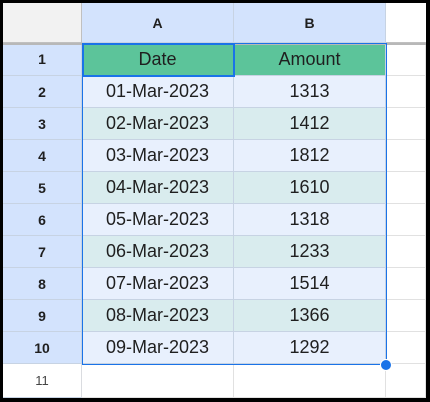 This screenshot has height=402, width=430. Describe the element at coordinates (406, 284) in the screenshot. I see `cell-c8` at that location.